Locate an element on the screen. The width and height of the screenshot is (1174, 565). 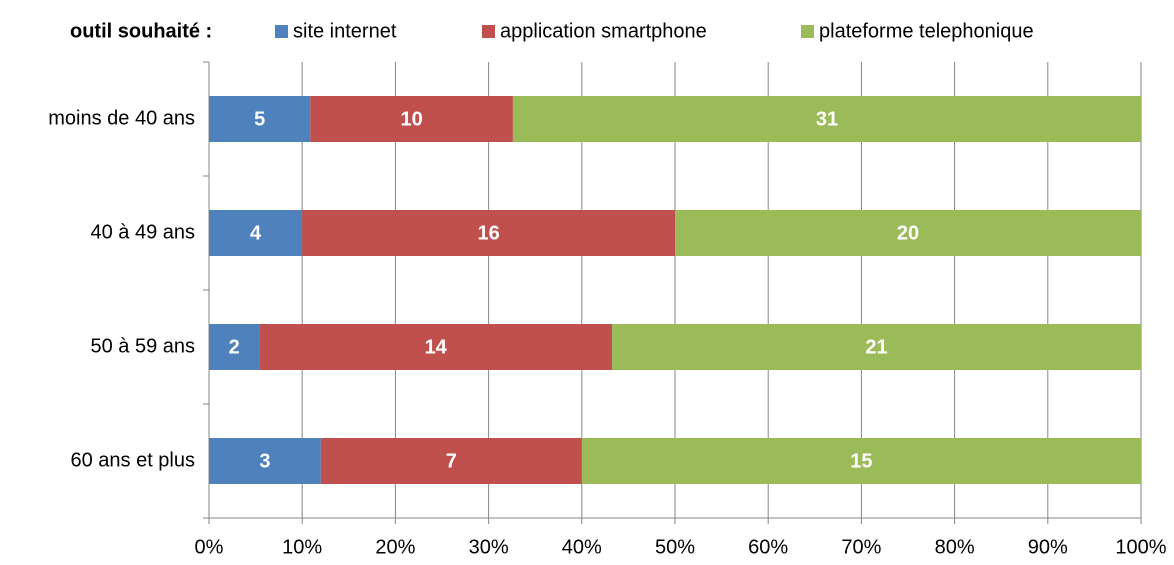
x-tick-label: 0% is located at coordinates (209, 547).